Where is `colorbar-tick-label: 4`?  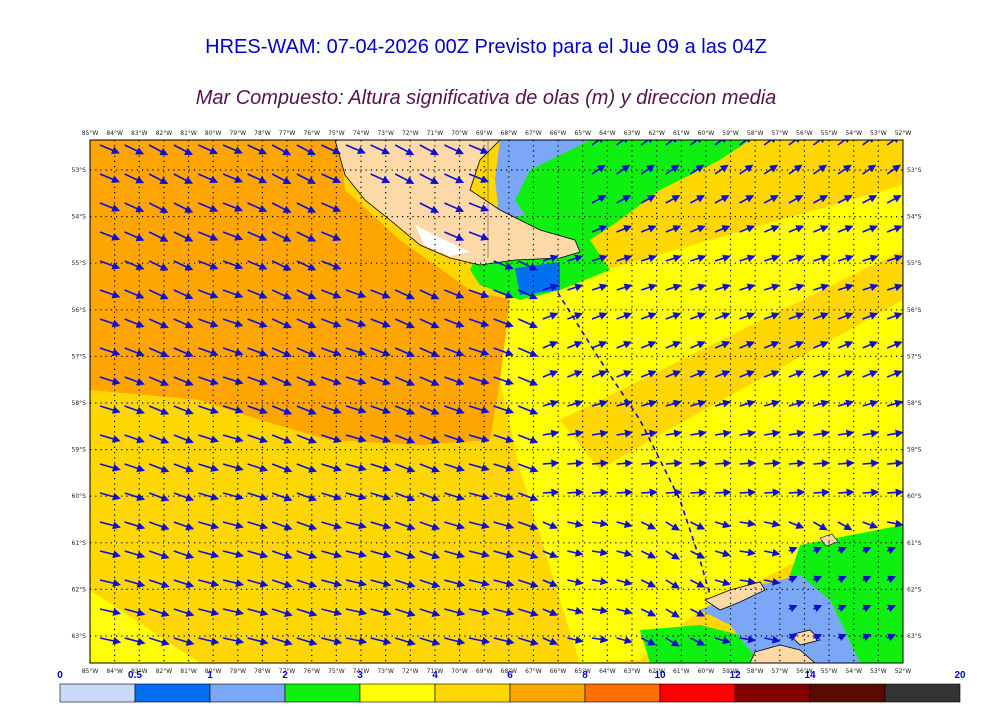
colorbar-tick-label: 4 is located at coordinates (435, 675).